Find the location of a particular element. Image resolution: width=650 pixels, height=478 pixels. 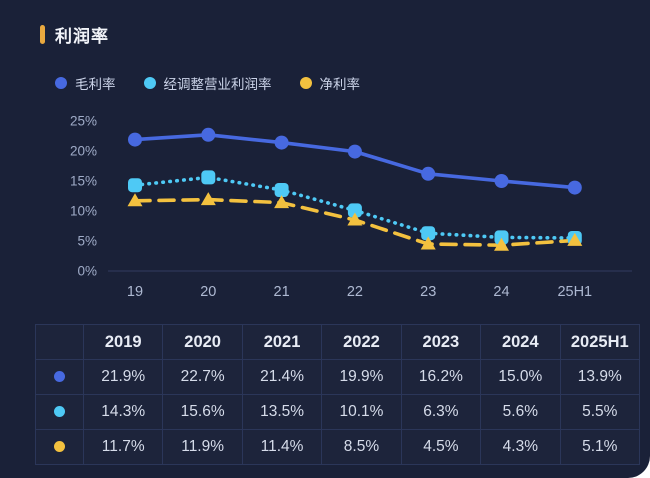

table-header-row: 2019 2020 2021 2022 2023 2024 2025H1 is located at coordinates (338, 342).